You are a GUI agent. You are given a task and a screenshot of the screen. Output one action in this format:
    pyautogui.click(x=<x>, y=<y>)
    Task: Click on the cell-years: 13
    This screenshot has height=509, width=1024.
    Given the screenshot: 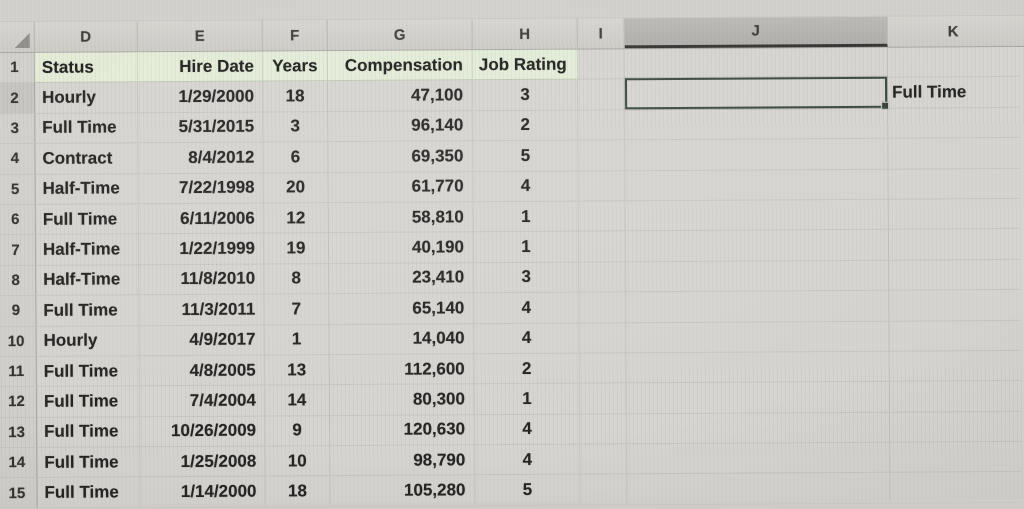 What is the action you would take?
    pyautogui.click(x=297, y=370)
    